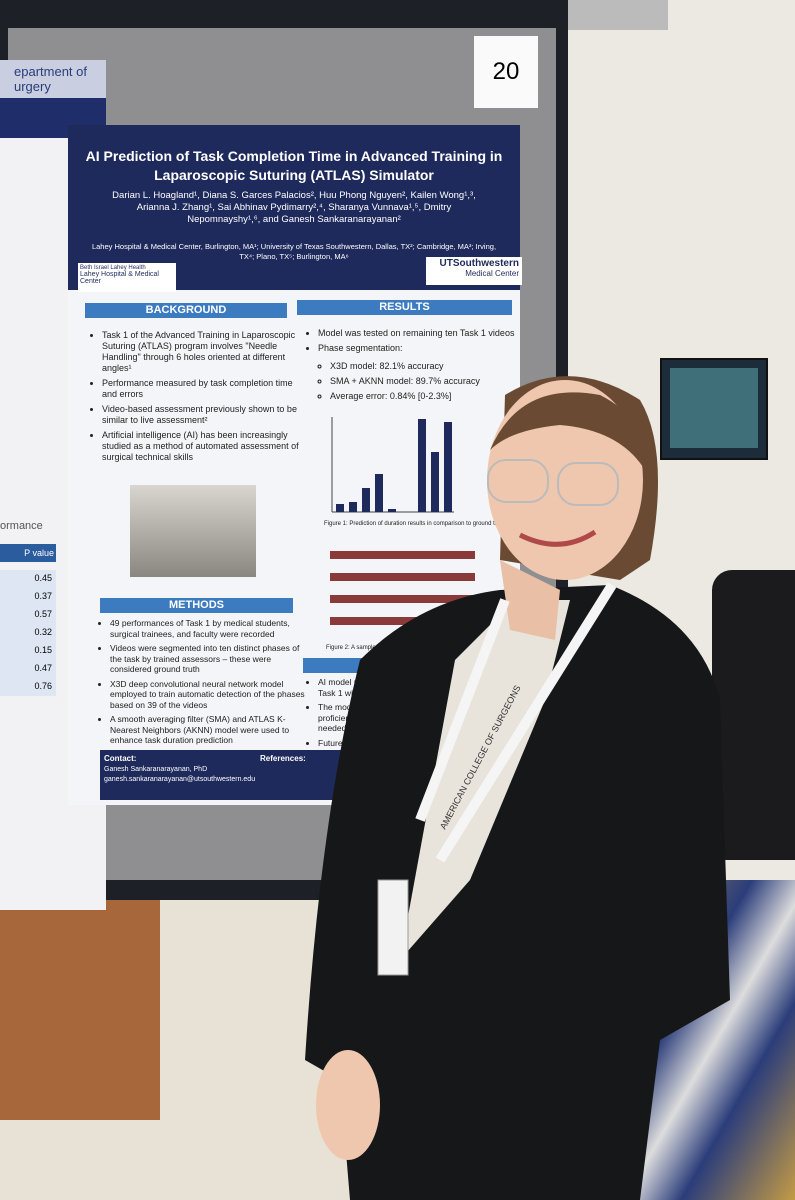  I want to click on left-header: epartment of, so click(50, 71).